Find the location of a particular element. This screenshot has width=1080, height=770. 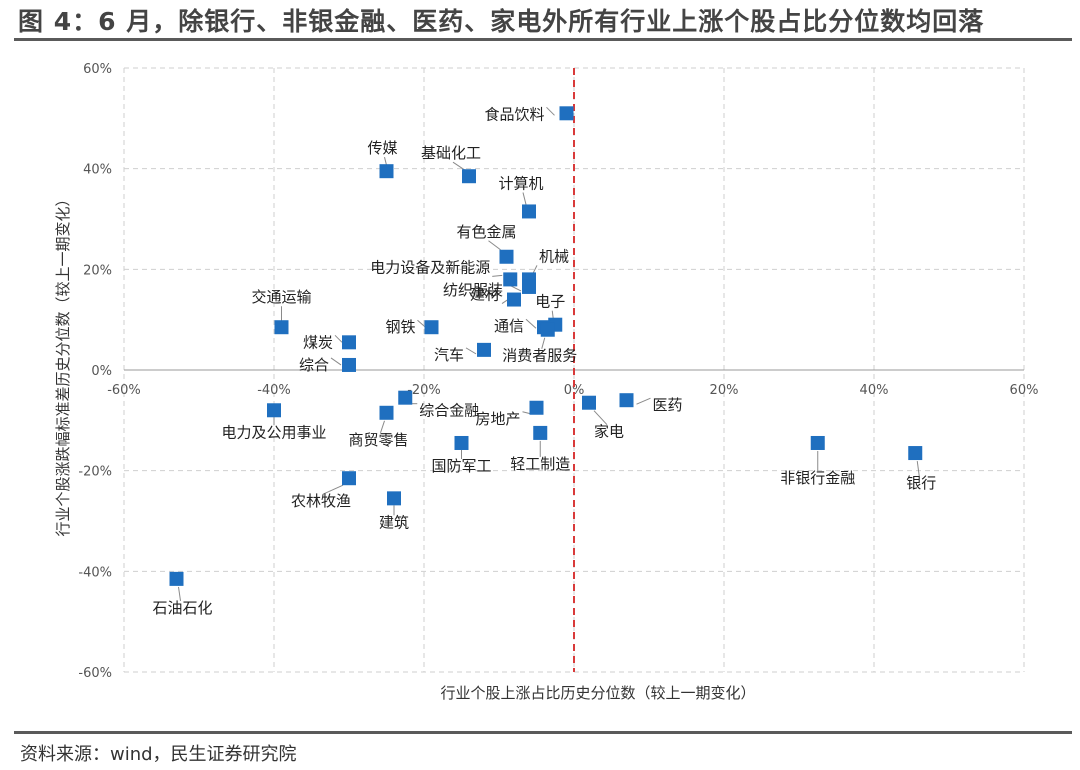

x-tick-label: 40% is located at coordinates (874, 390).